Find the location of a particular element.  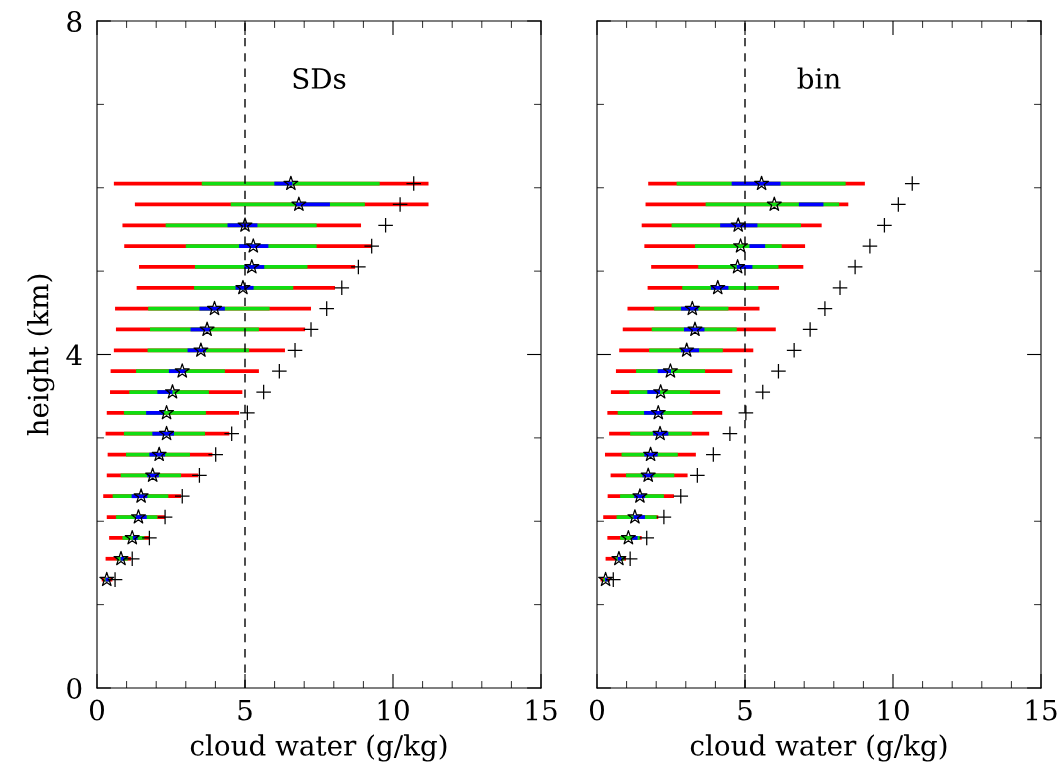

y-tick-label: 4 is located at coordinates (74, 355).